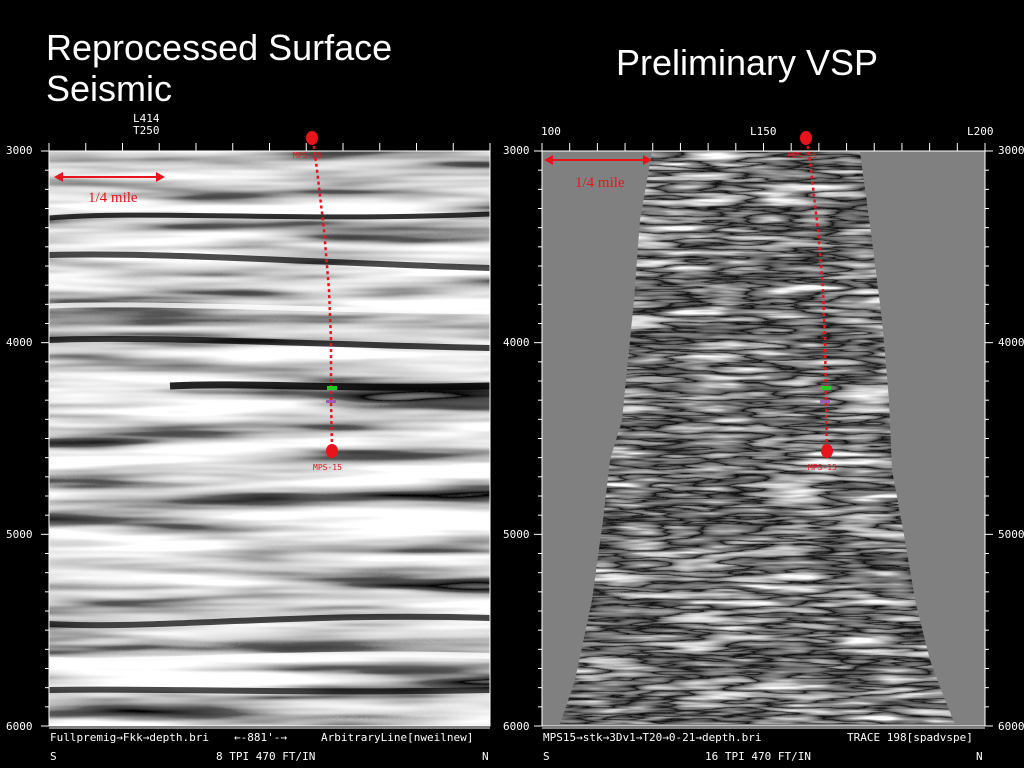  What do you see at coordinates (546, 756) in the screenshot?
I see `right-footer-south: S` at bounding box center [546, 756].